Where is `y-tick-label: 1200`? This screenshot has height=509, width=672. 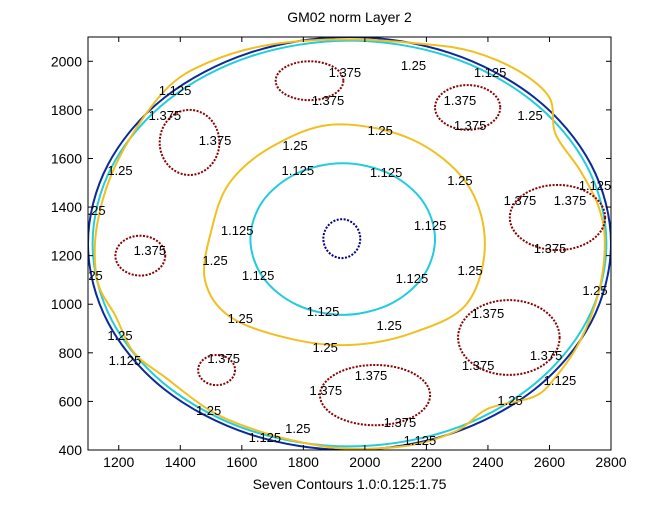
y-tick-label: 1200 is located at coordinates (66, 256).